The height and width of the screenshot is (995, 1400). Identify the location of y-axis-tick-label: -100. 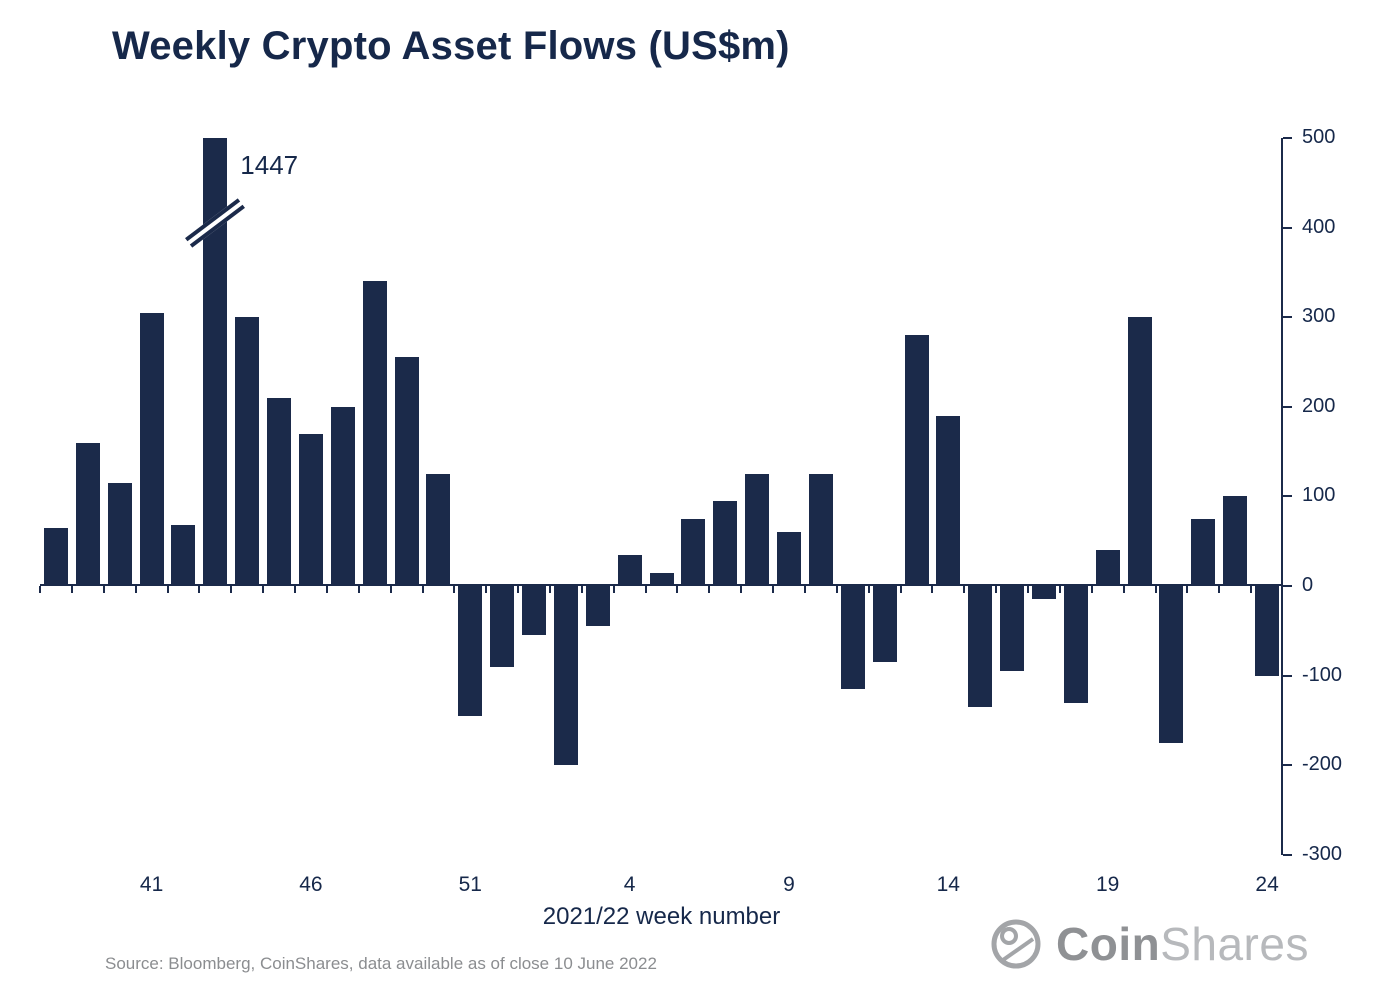
(1322, 674).